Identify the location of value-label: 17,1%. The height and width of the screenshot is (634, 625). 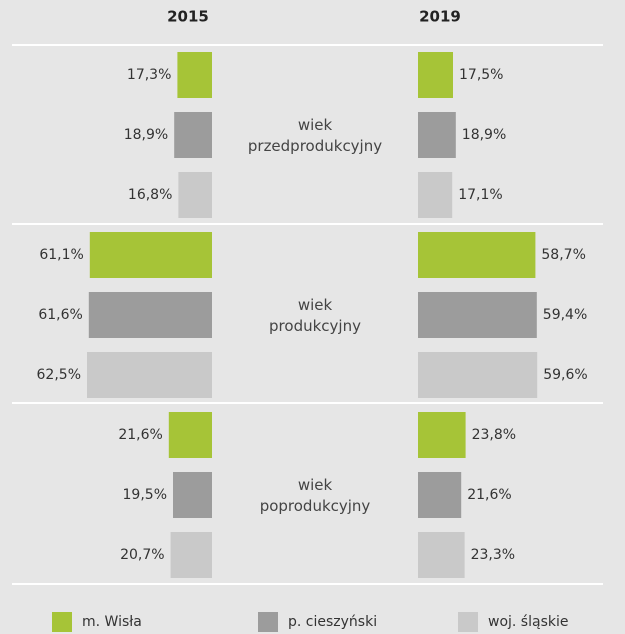
(480, 195).